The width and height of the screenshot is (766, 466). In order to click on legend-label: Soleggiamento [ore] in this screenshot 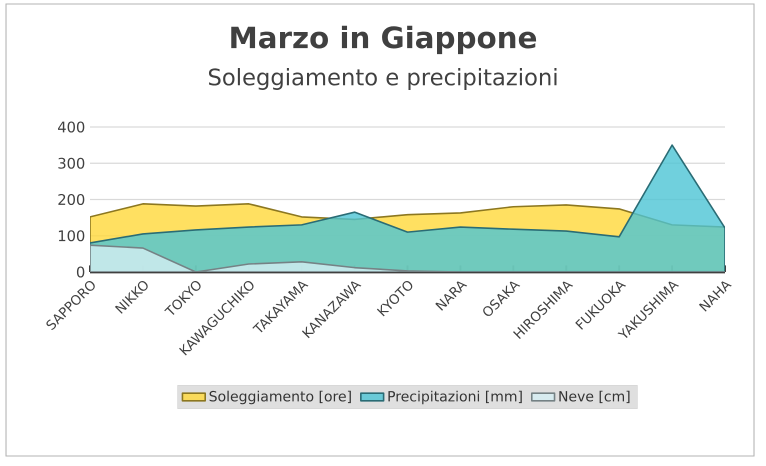, I will do `click(280, 397)`.